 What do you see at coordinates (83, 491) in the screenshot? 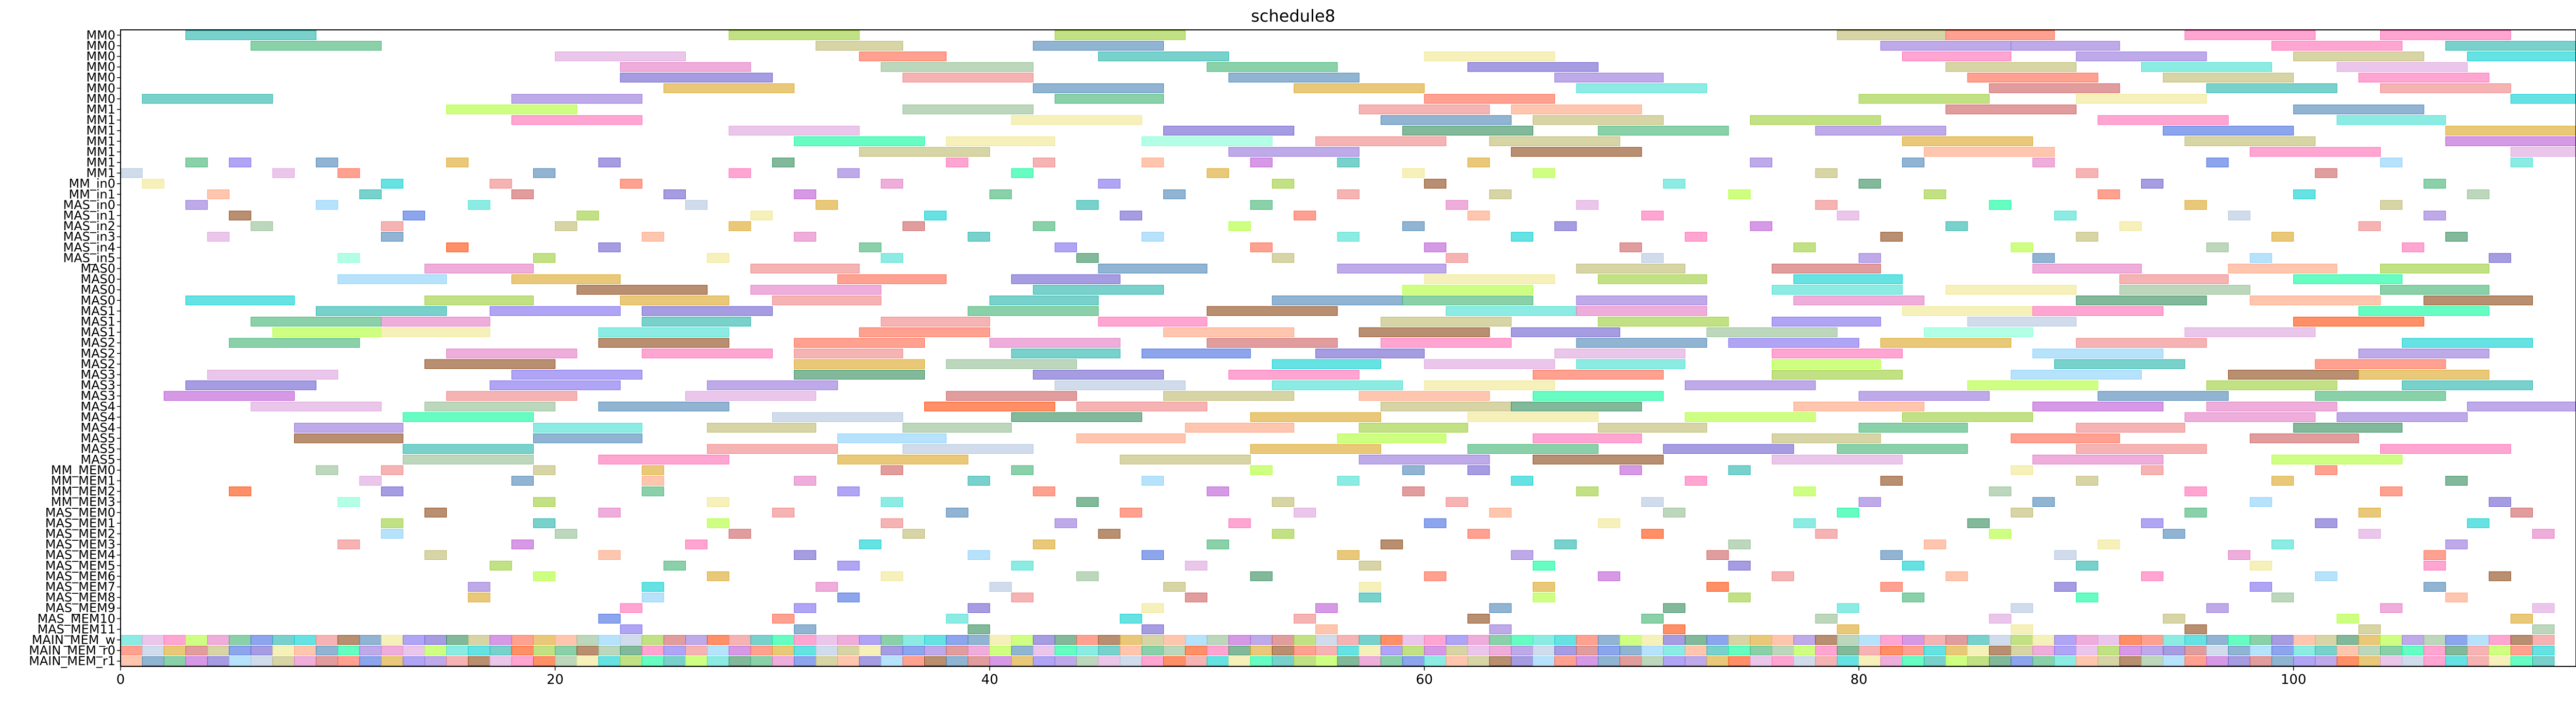
I see `y-tick-label: MM_MEM2` at bounding box center [83, 491].